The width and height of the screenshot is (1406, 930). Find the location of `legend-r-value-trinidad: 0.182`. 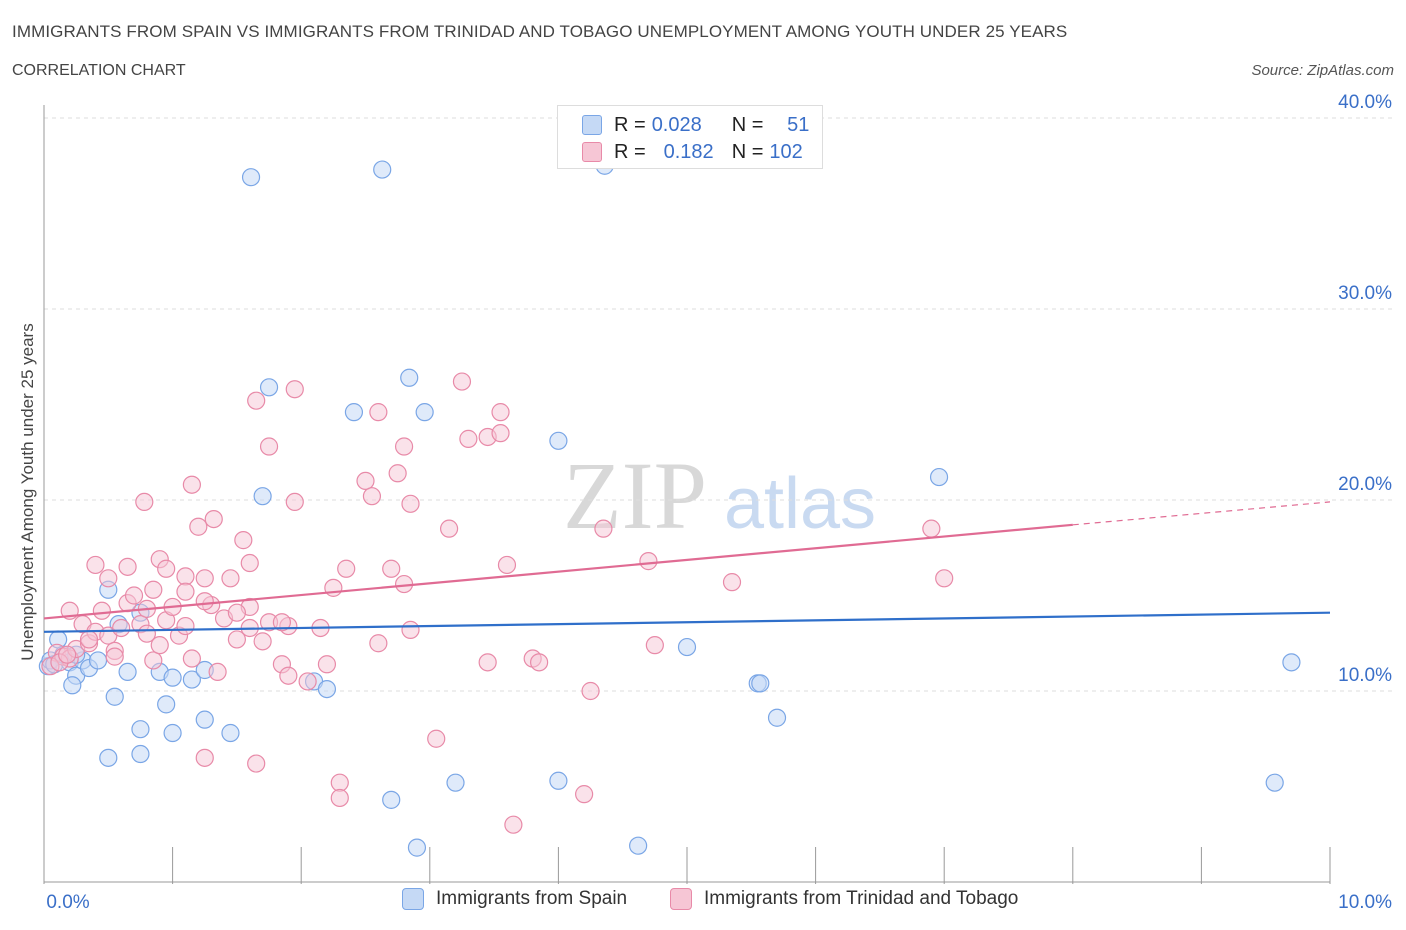

legend-r-value-trinidad: 0.182 is located at coordinates (688, 151).